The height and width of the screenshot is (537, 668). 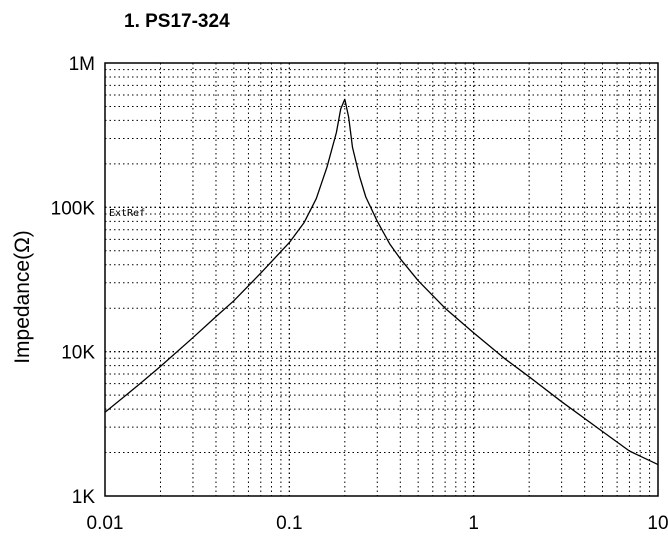 What do you see at coordinates (177, 21) in the screenshot?
I see `chart-title: 1. PS17-324` at bounding box center [177, 21].